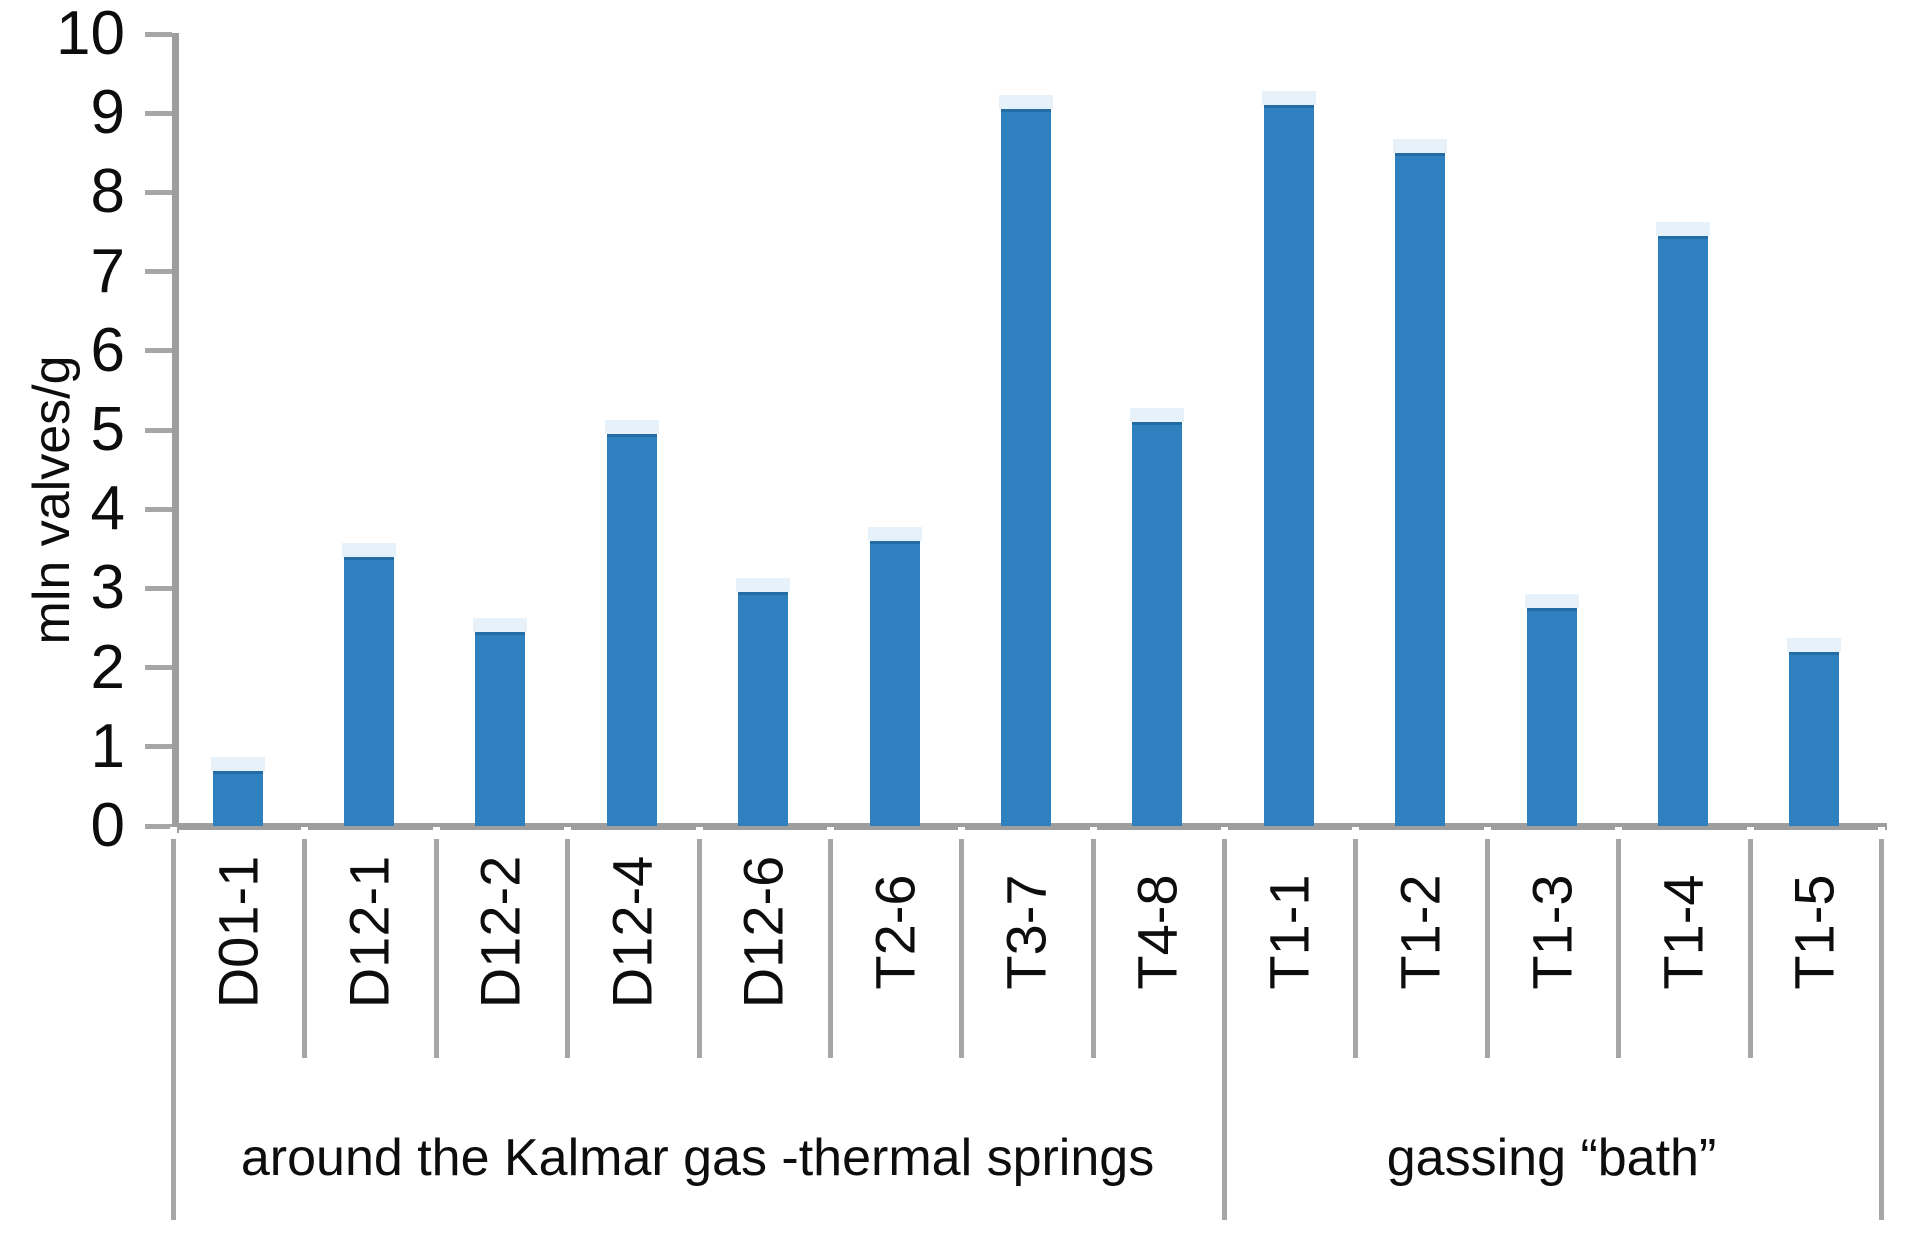 Image resolution: width=1906 pixels, height=1248 pixels. I want to click on category-label: T1-4, so click(1683, 932).